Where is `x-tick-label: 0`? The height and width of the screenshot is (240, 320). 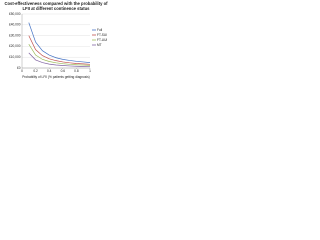
x-tick-label: 0 is located at coordinates (22, 71).